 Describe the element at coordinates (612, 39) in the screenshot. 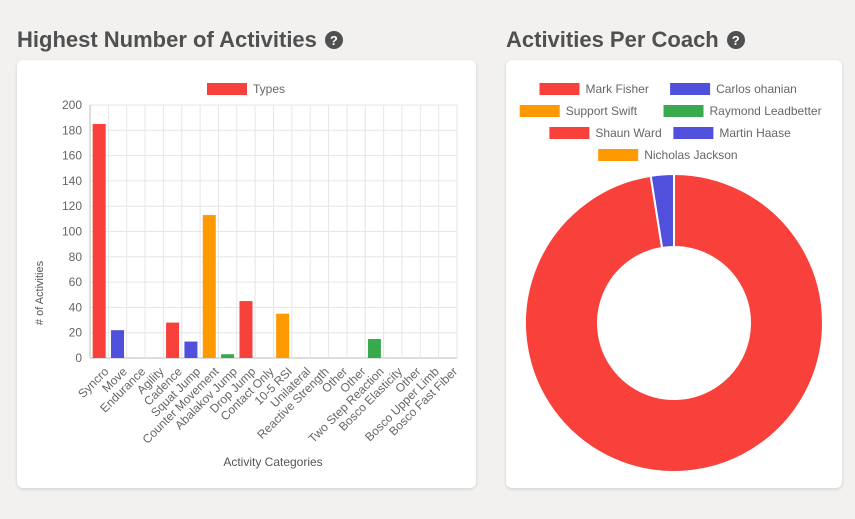

I see `doughnut-chart-title: Activities Per Coach` at that location.